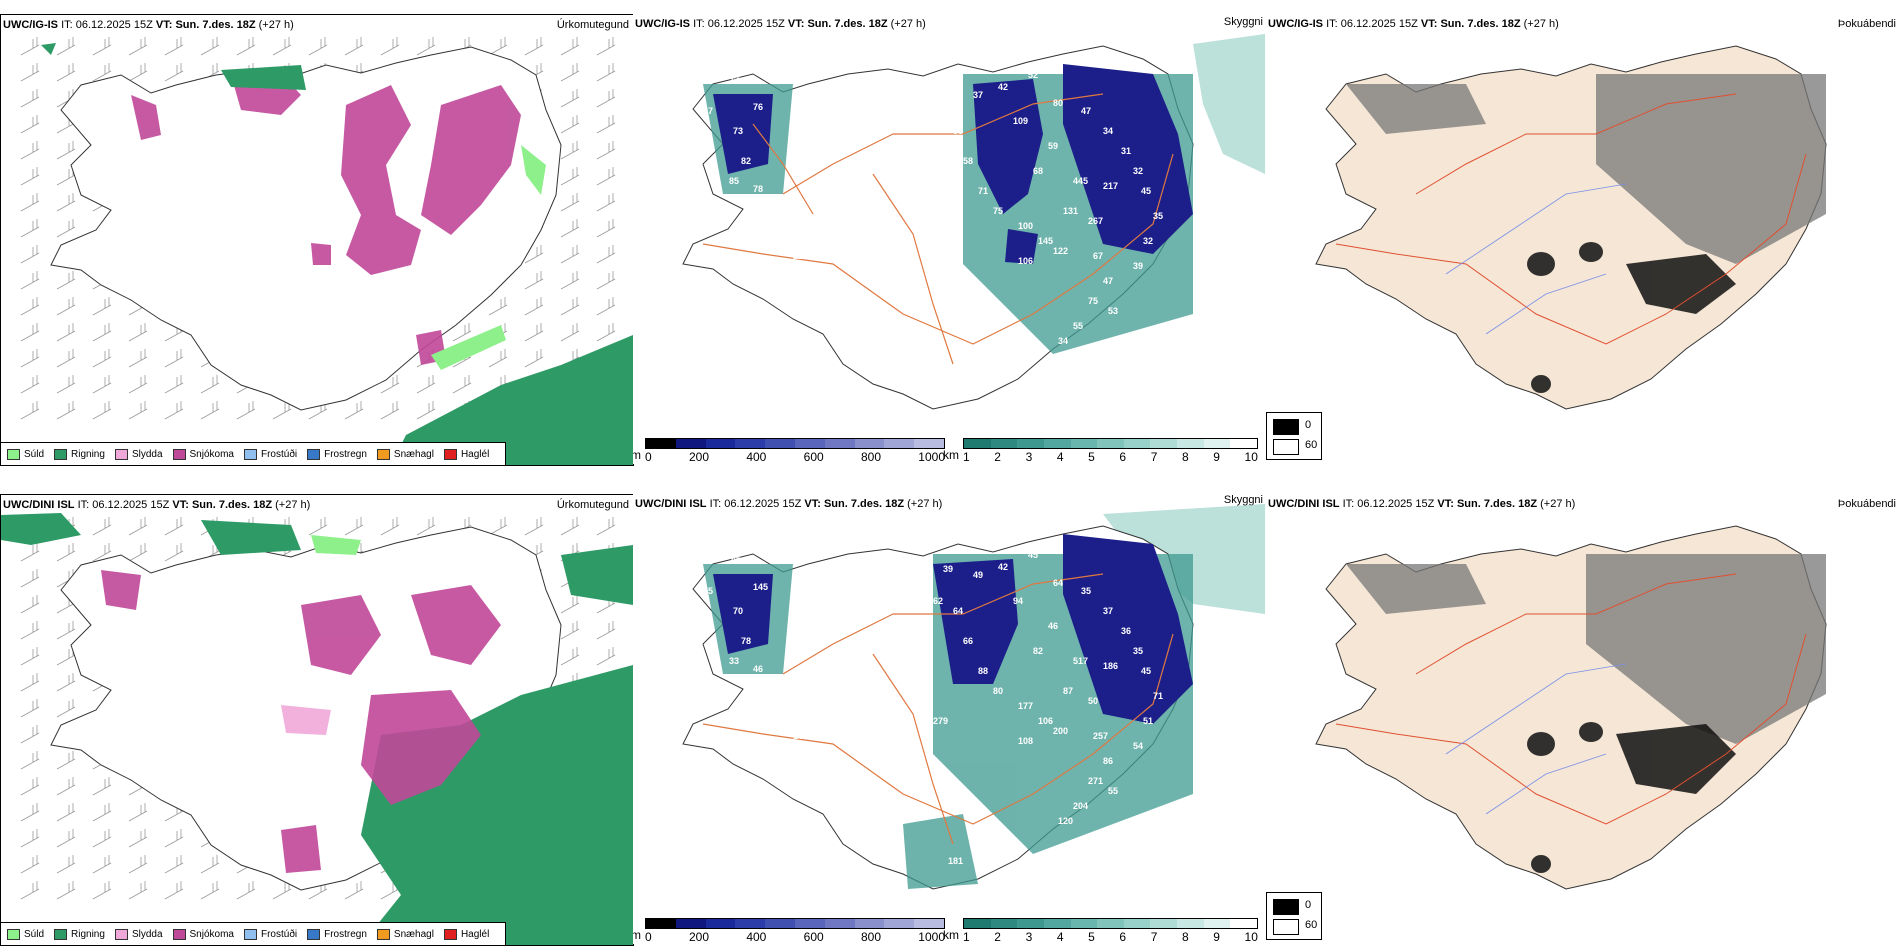 The height and width of the screenshot is (950, 1900). What do you see at coordinates (337, 934) in the screenshot?
I see `legend-item: Frostregn` at bounding box center [337, 934].